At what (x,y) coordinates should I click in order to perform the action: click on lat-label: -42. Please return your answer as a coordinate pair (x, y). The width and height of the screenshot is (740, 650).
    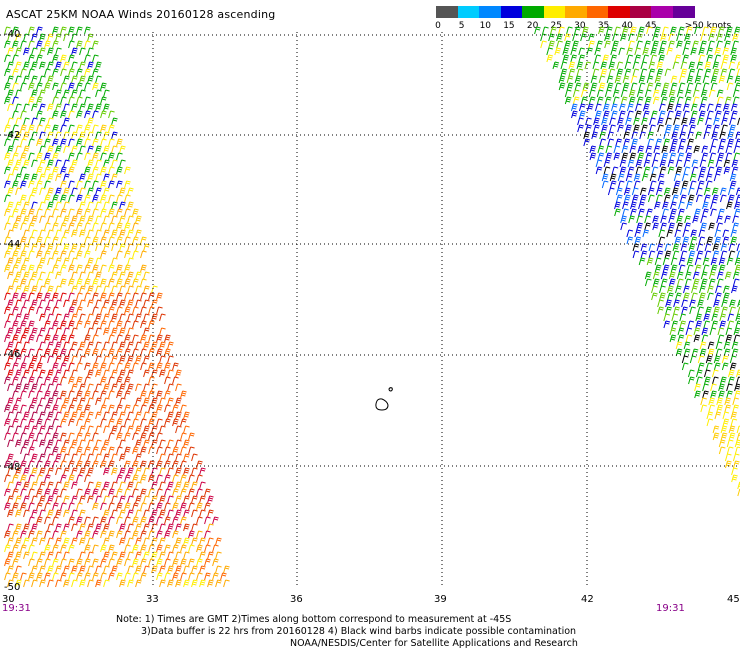
    Looking at the image, I should click on (12, 135).